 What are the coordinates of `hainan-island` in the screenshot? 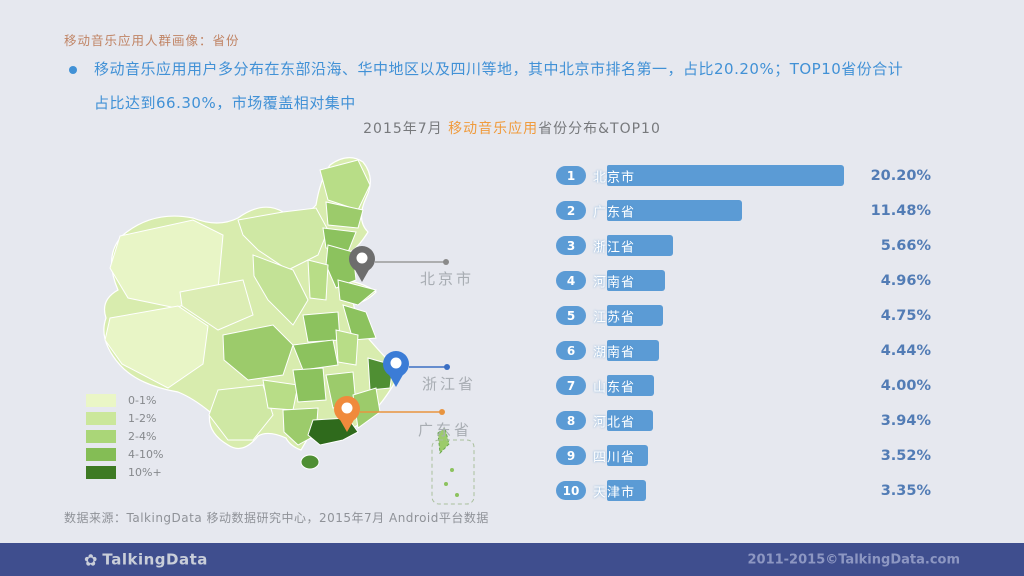 It's located at (310, 462).